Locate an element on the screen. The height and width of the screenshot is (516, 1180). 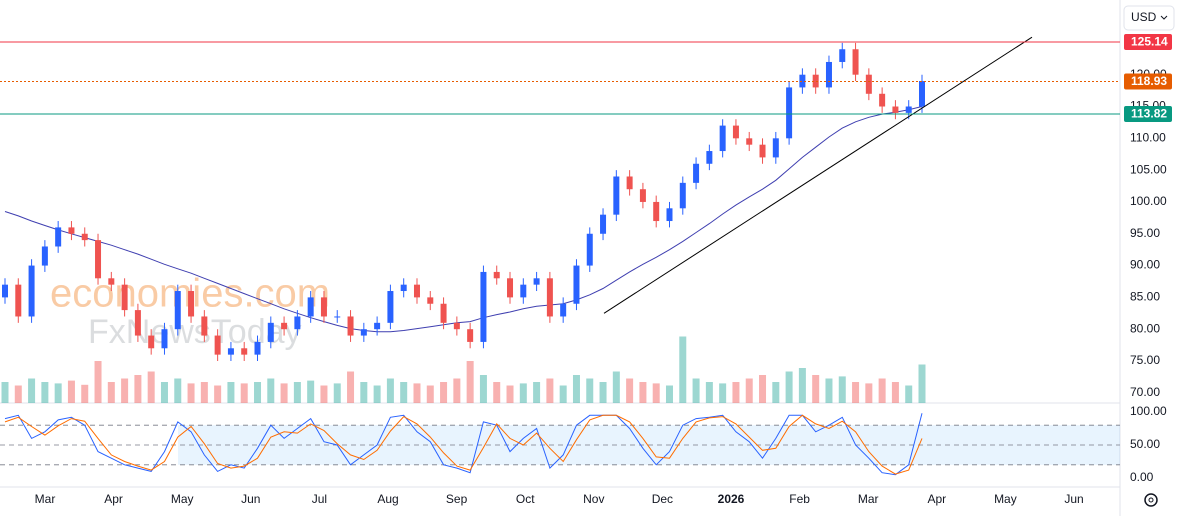
currency-button is located at coordinates (1149, 18).